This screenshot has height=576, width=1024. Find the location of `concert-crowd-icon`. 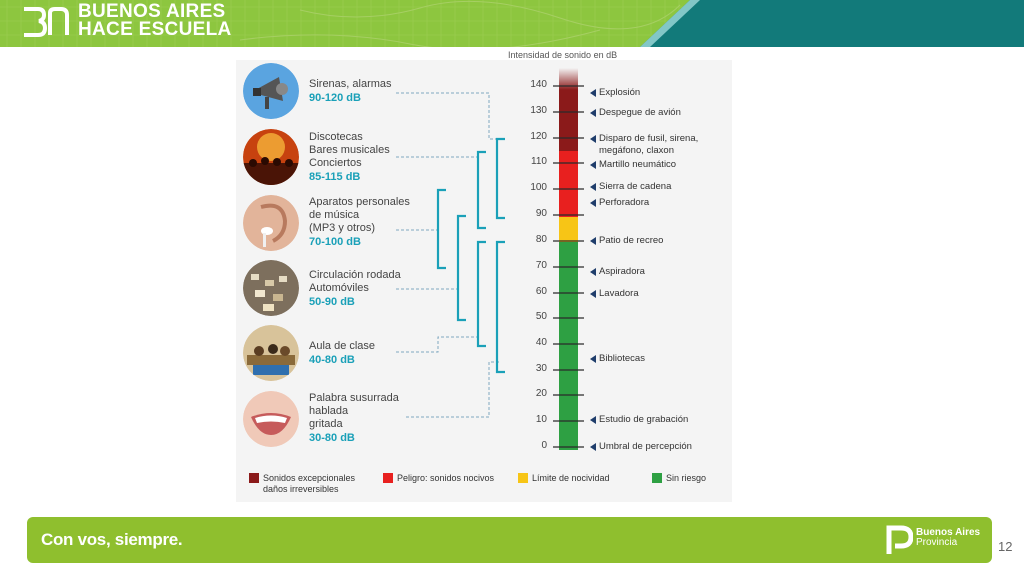

concert-crowd-icon is located at coordinates (271, 157).